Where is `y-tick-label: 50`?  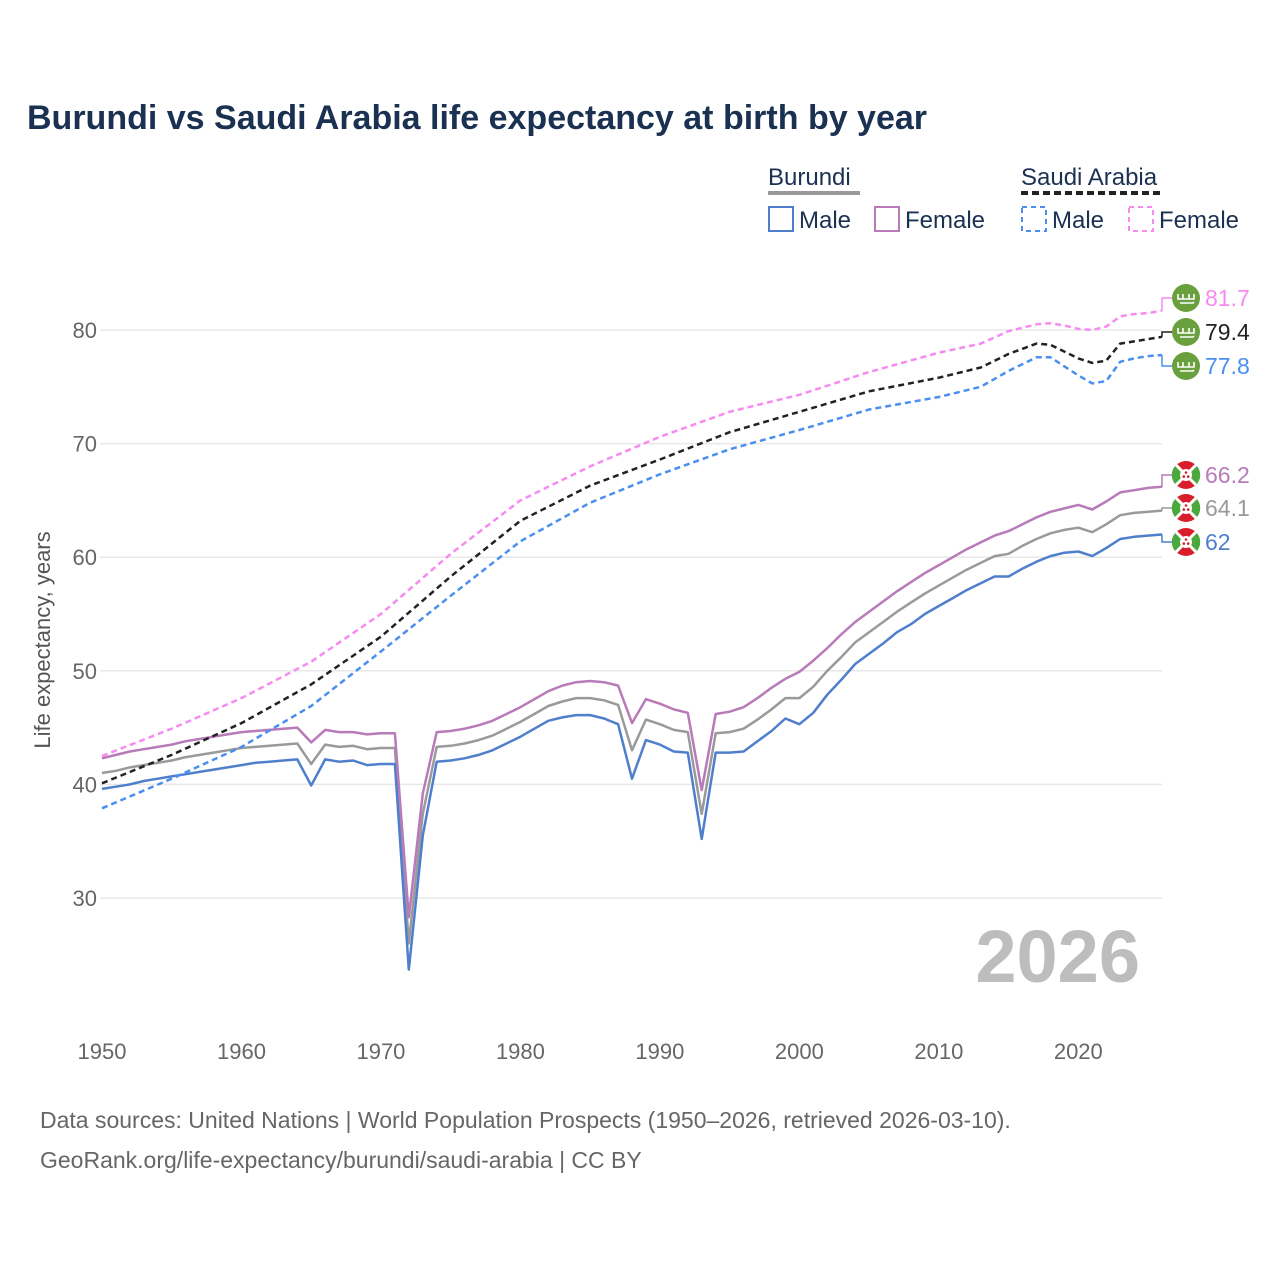
y-tick-label: 50 is located at coordinates (85, 671).